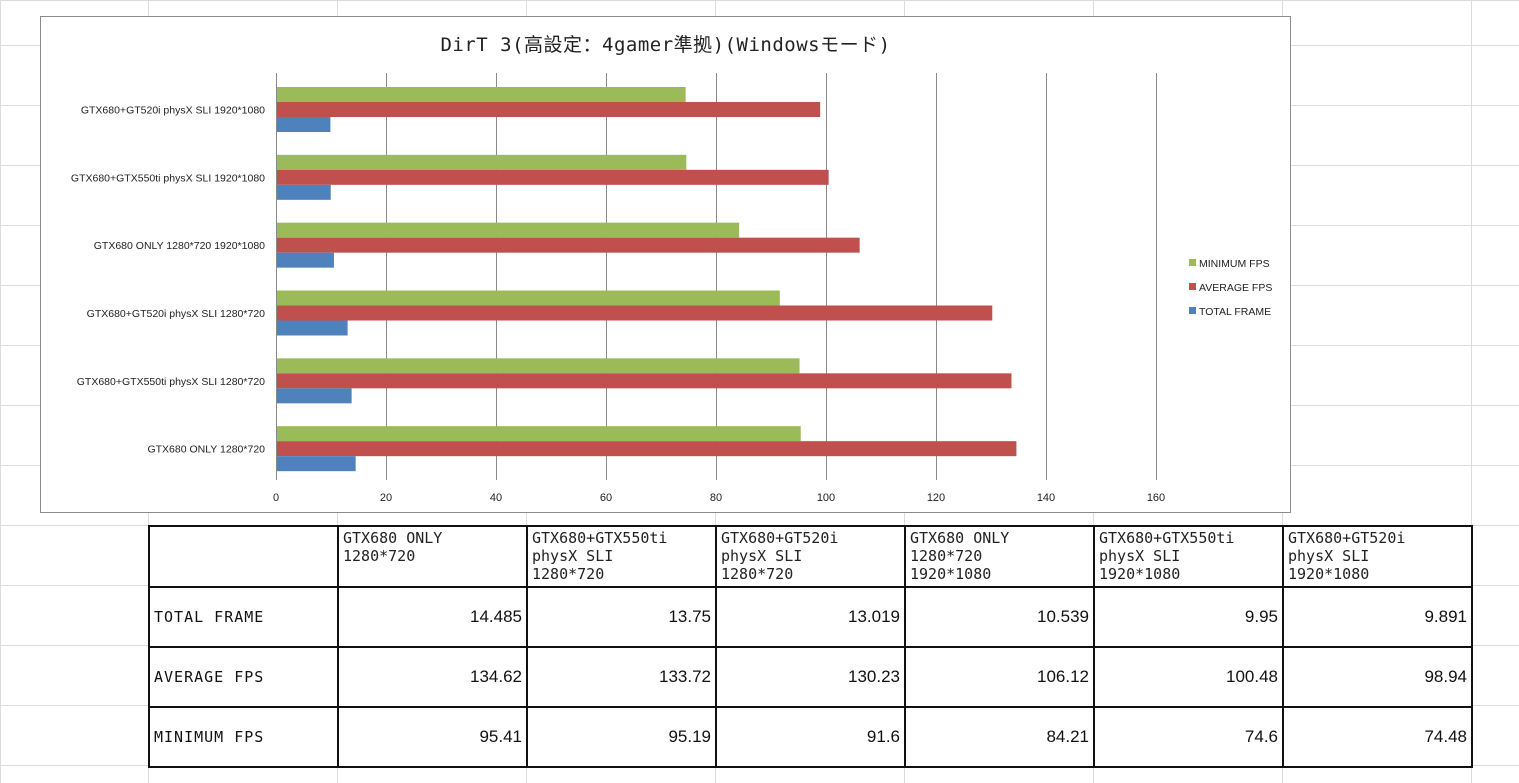 The width and height of the screenshot is (1519, 783). What do you see at coordinates (621, 556) in the screenshot?
I see `column-header: GTX680+GTX550ti physX SLI 1280*720` at bounding box center [621, 556].